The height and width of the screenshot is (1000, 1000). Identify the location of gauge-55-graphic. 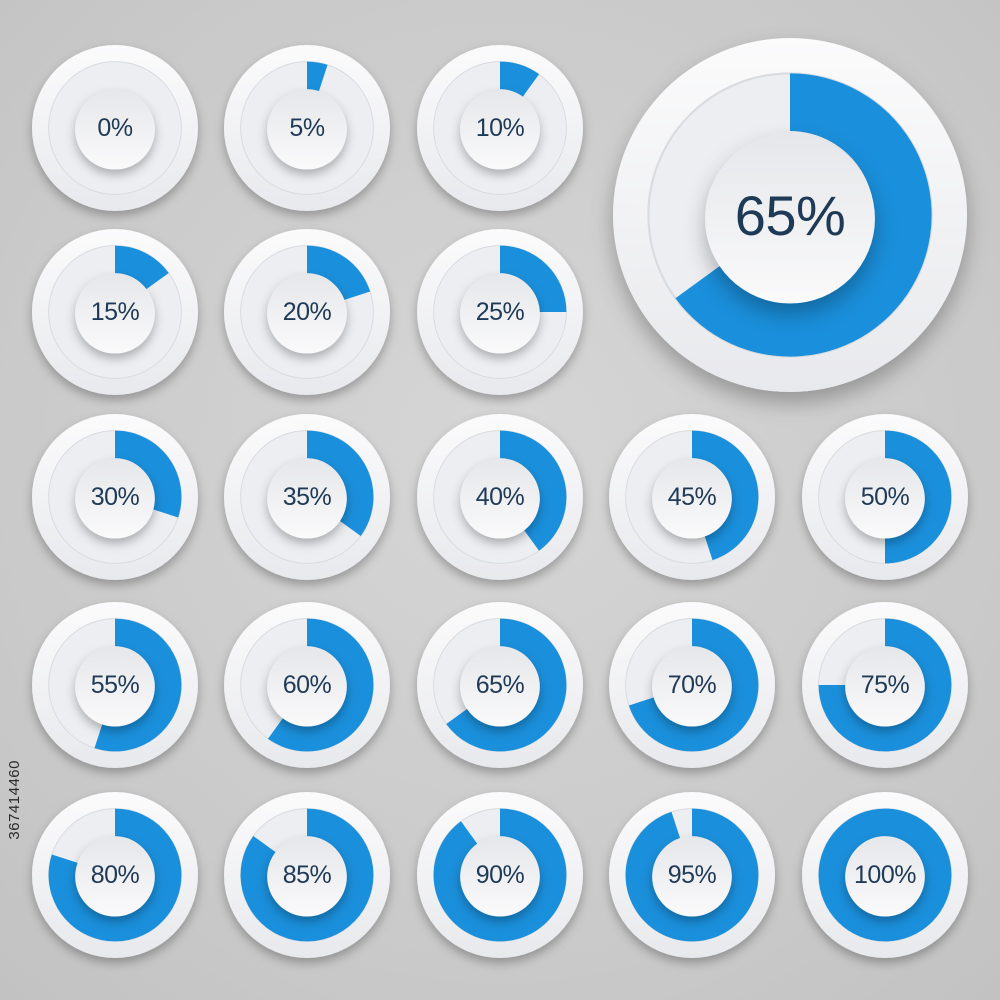
(115, 685).